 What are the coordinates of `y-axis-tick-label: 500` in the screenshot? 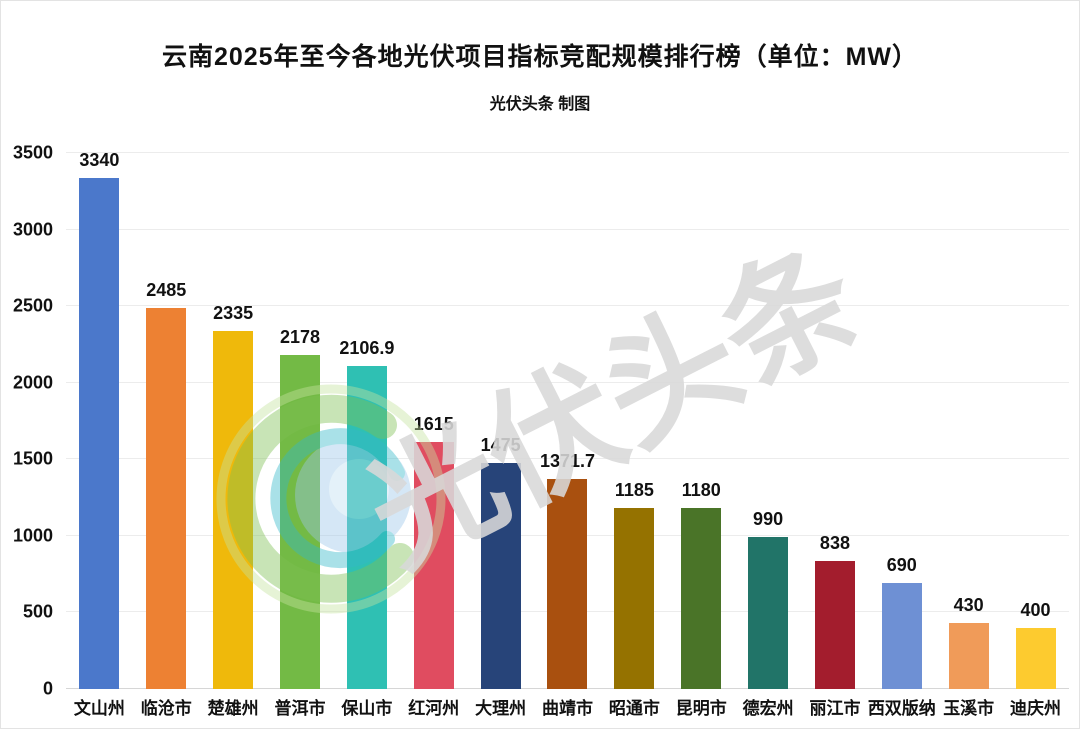 It's located at (37, 611).